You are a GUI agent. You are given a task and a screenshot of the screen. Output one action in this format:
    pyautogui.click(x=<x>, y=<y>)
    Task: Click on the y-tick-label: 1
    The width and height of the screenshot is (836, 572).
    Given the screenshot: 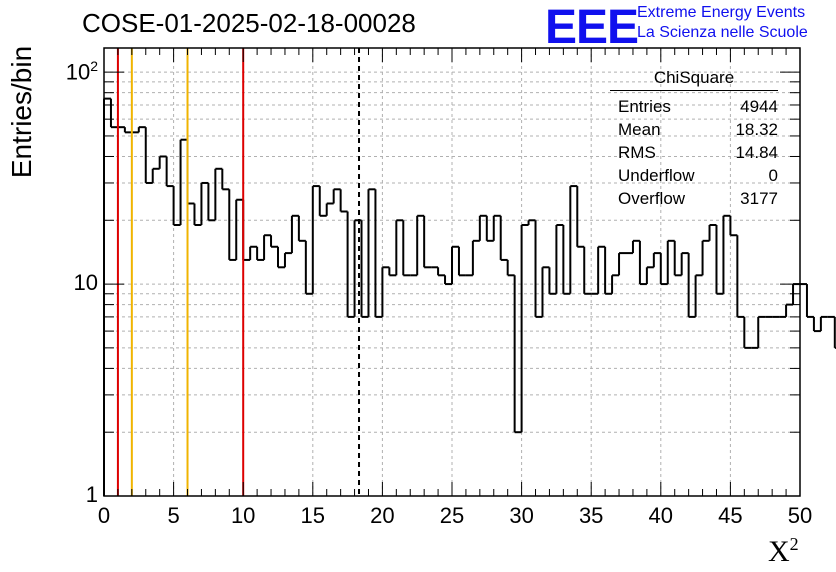 What is the action you would take?
    pyautogui.click(x=91, y=494)
    